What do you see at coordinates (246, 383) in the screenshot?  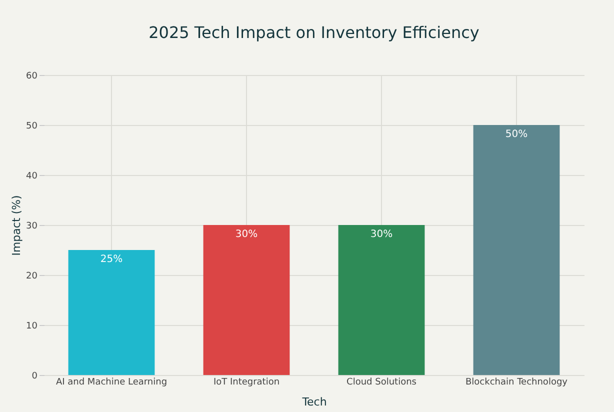 I see `x-tick-label: IoT Integration` at bounding box center [246, 383].